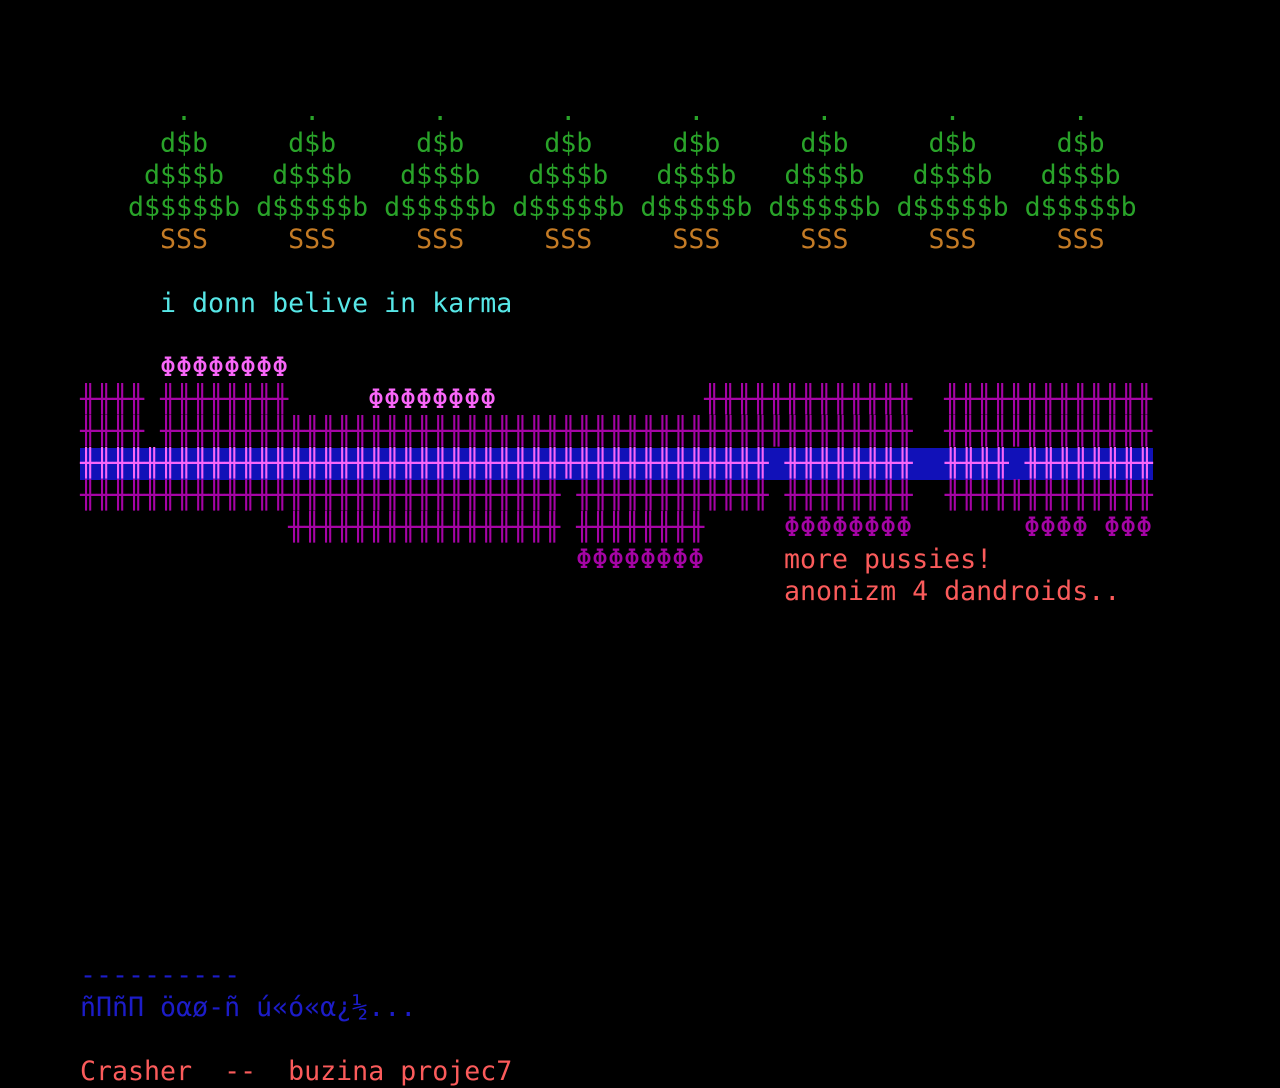 This screenshot has width=1280, height=1088. What do you see at coordinates (296, 1071) in the screenshot?
I see `signature-crasher: Crasher -- buzina projec7` at bounding box center [296, 1071].